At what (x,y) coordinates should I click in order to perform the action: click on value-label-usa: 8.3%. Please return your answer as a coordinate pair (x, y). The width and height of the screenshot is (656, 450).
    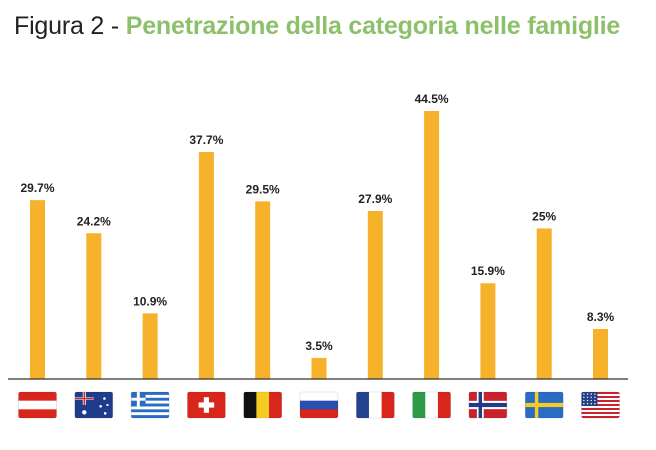
    Looking at the image, I should click on (601, 317).